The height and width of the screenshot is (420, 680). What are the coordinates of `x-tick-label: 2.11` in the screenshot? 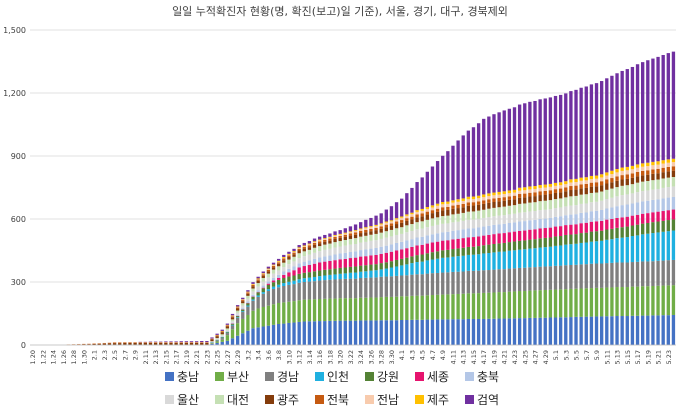 It's located at (146, 357).